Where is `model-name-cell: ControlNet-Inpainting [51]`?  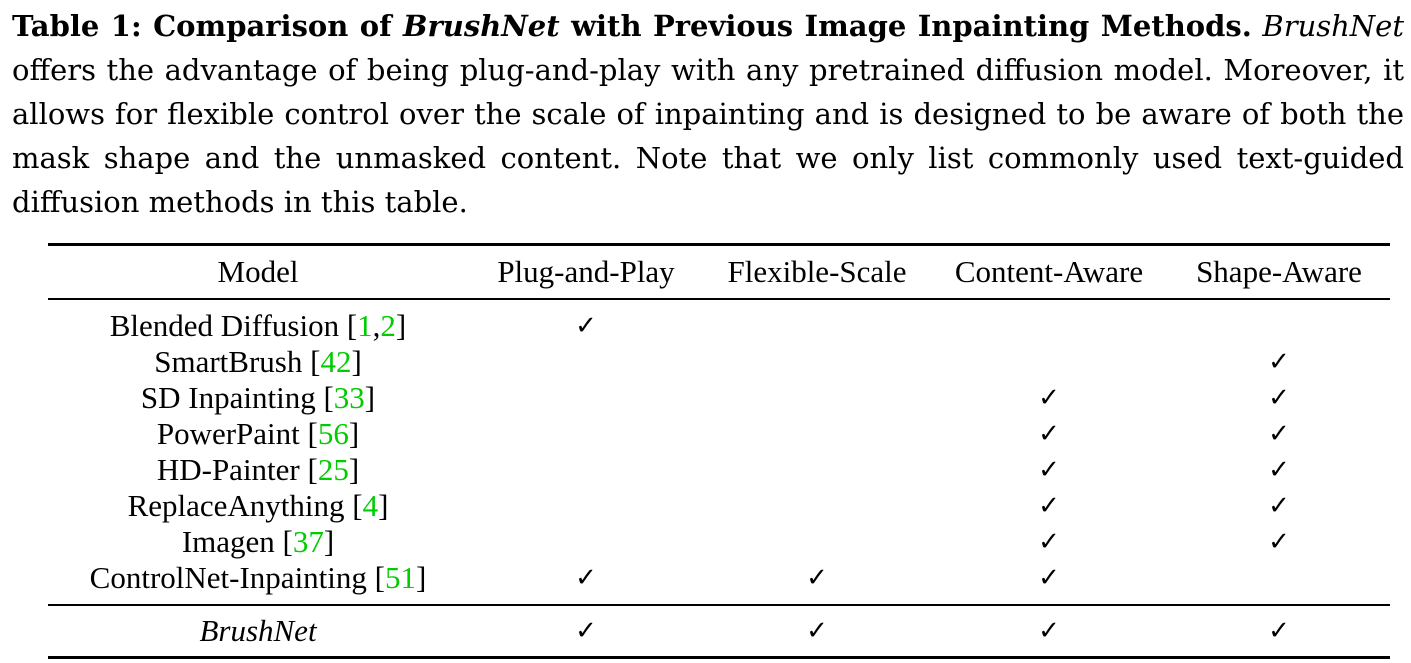
model-name-cell: ControlNet-Inpainting [51] is located at coordinates (258, 577).